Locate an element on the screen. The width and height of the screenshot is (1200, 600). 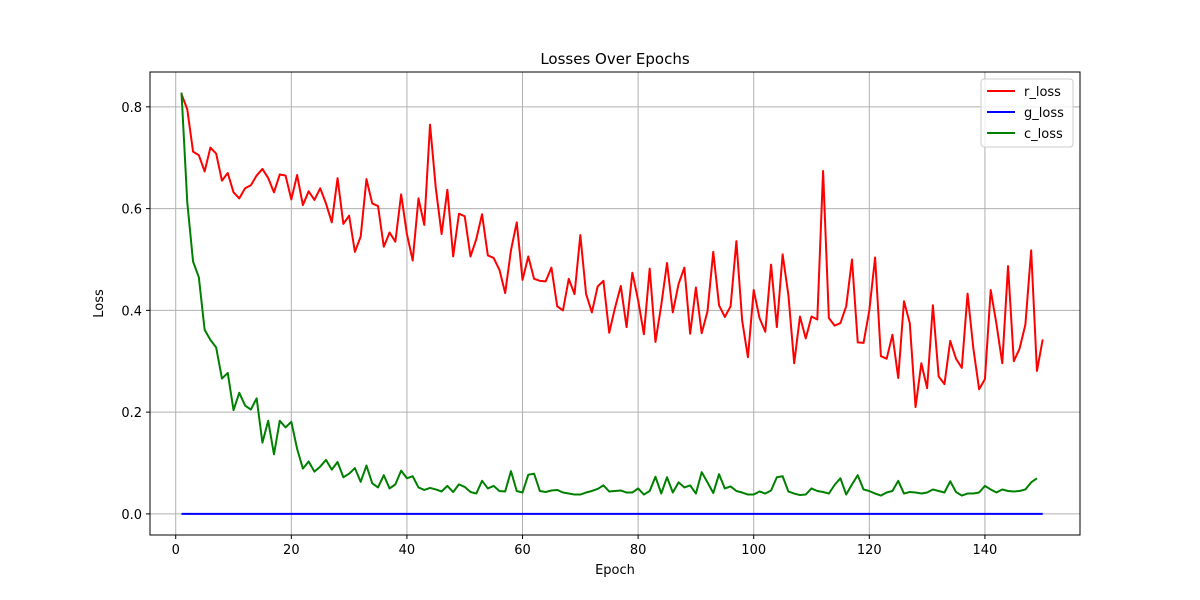
legend-label-r_loss: r_loss is located at coordinates (1042, 92).